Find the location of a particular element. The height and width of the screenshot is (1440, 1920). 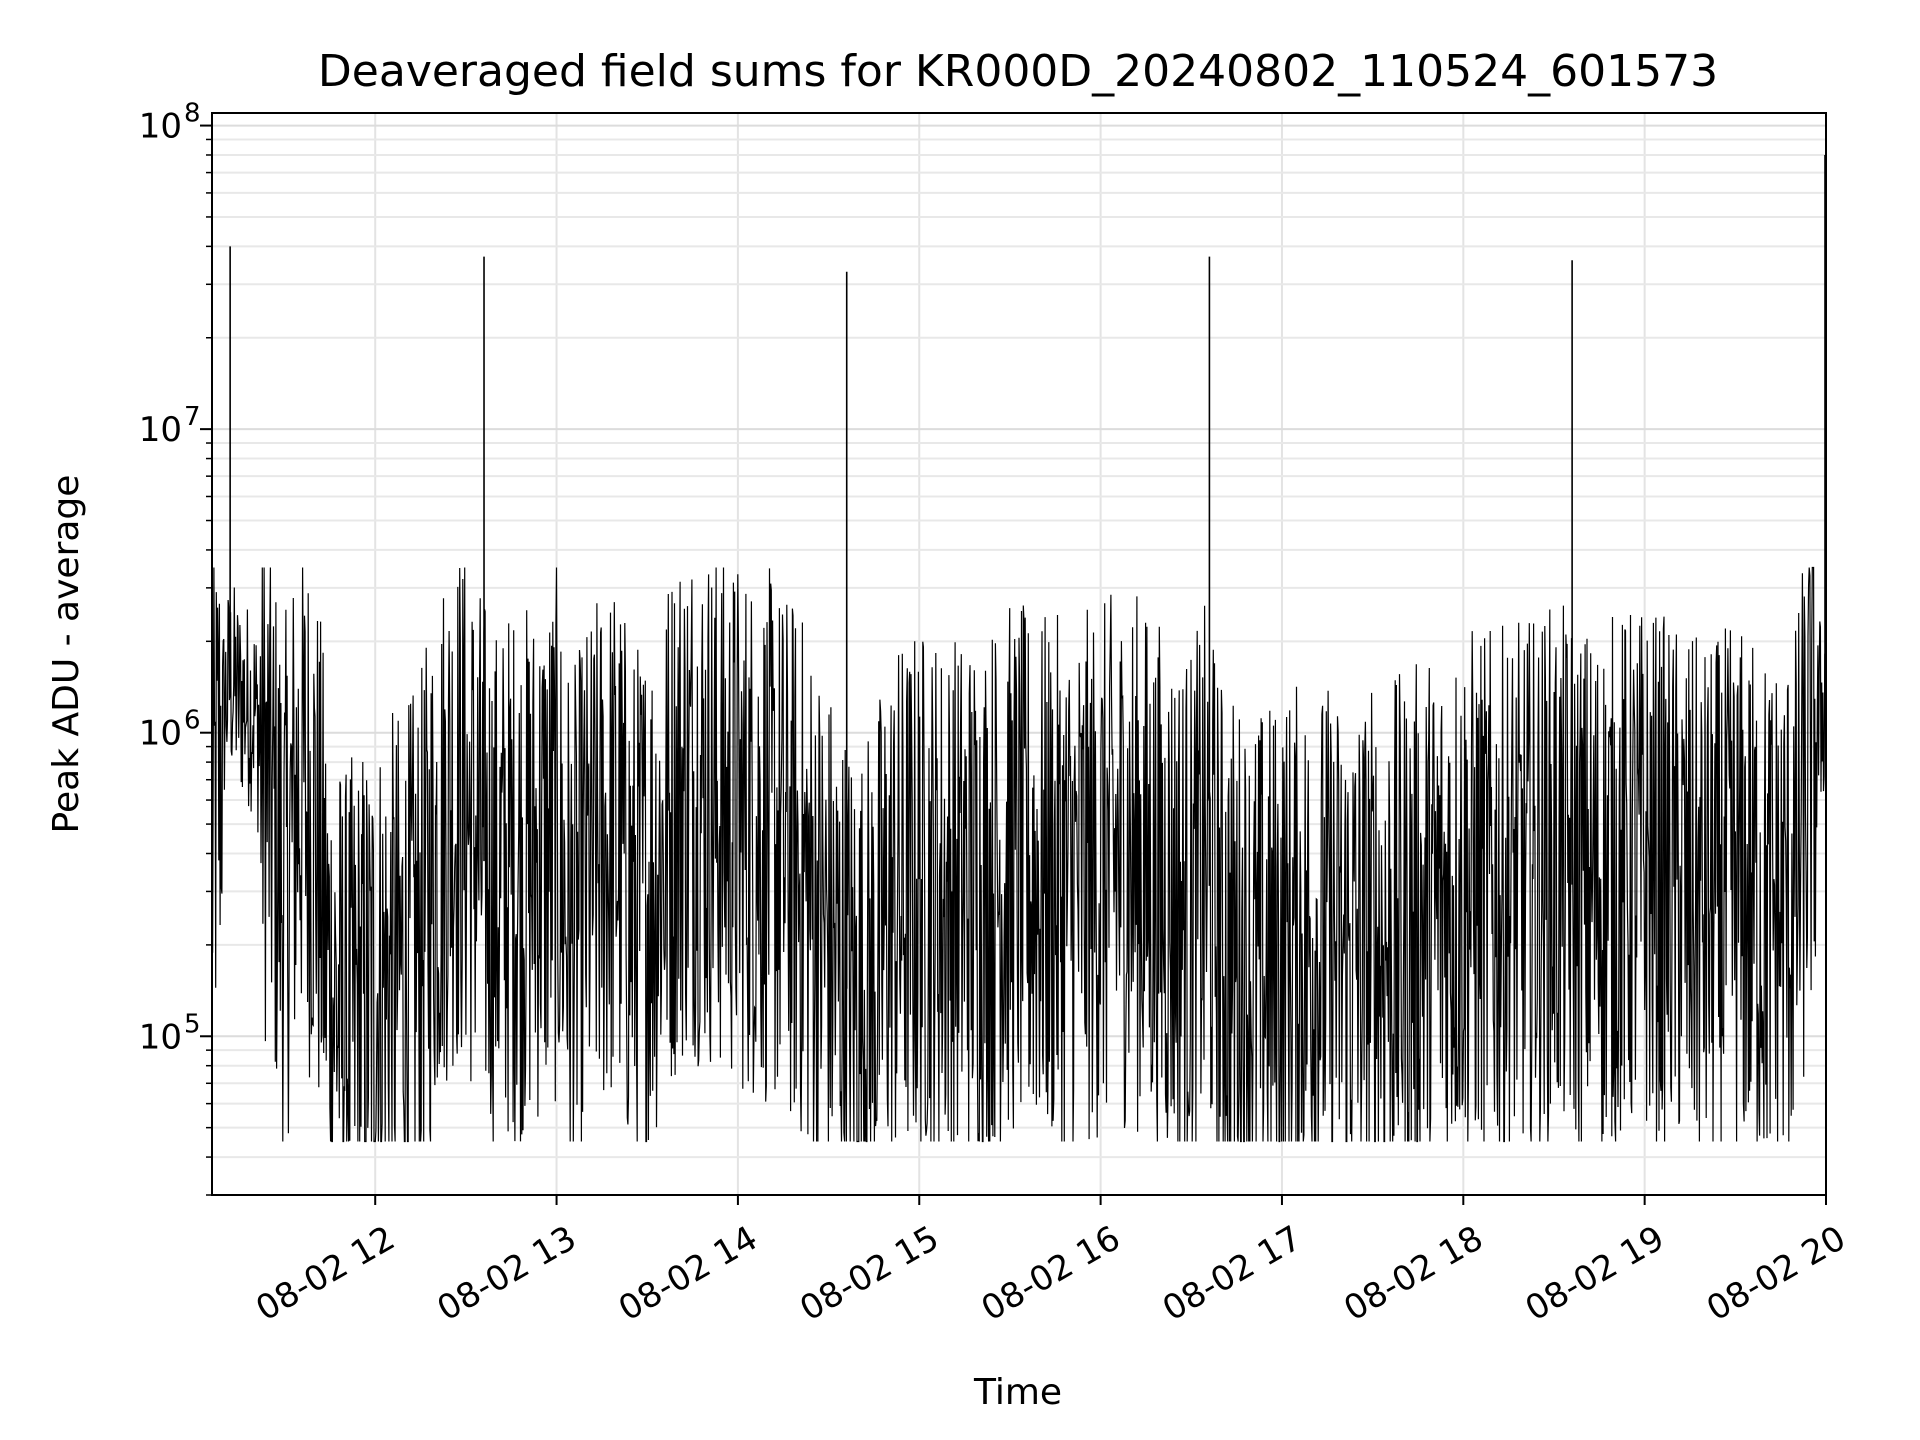

y-tick-exponent: 6 is located at coordinates (192, 721).